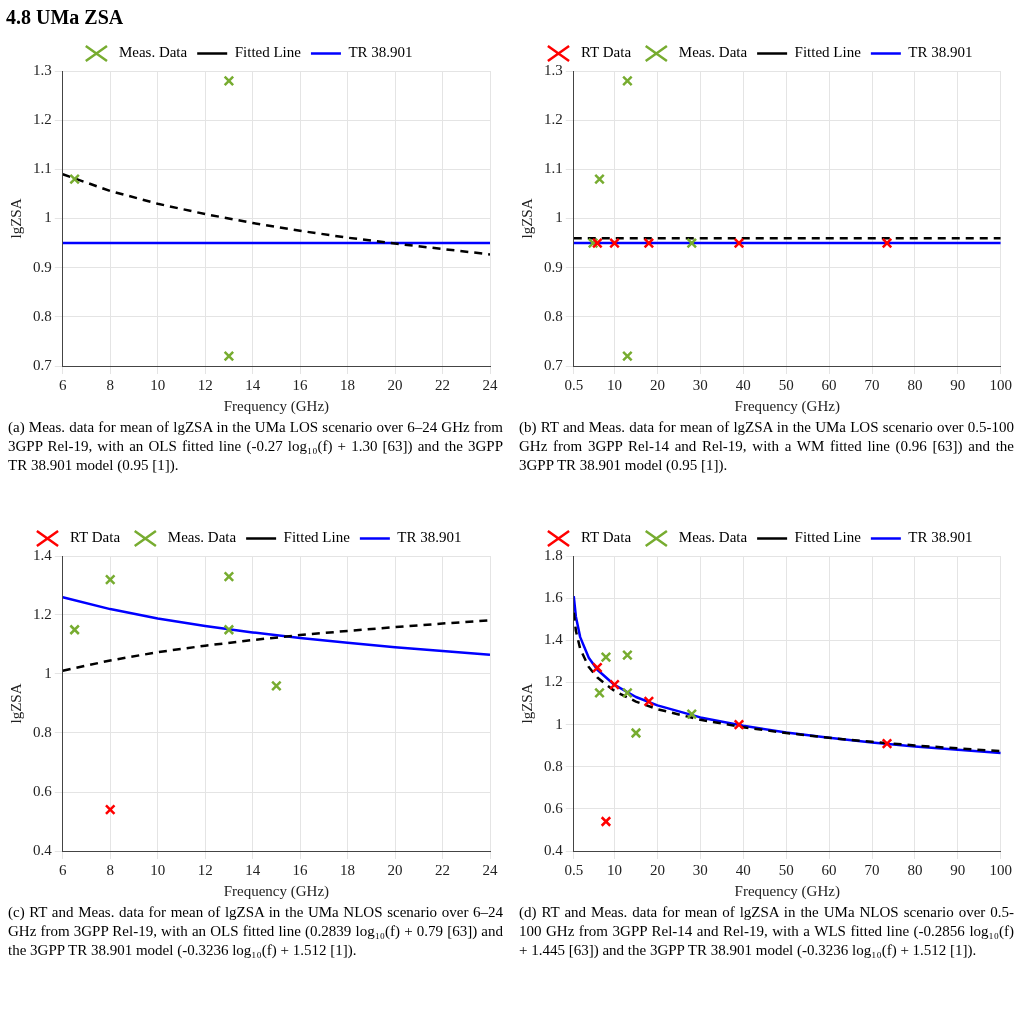  Describe the element at coordinates (700, 384) in the screenshot. I see `x-tick-label: 30` at that location.